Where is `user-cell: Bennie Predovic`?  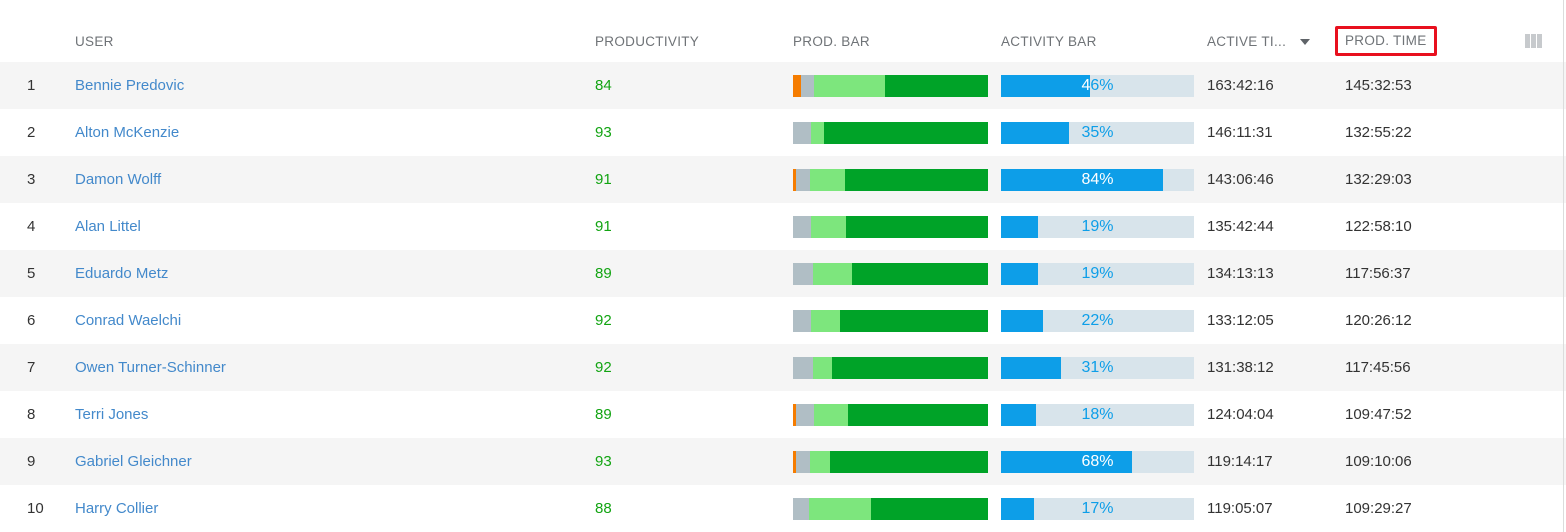
user-cell: Bennie Predovic is located at coordinates (335, 85).